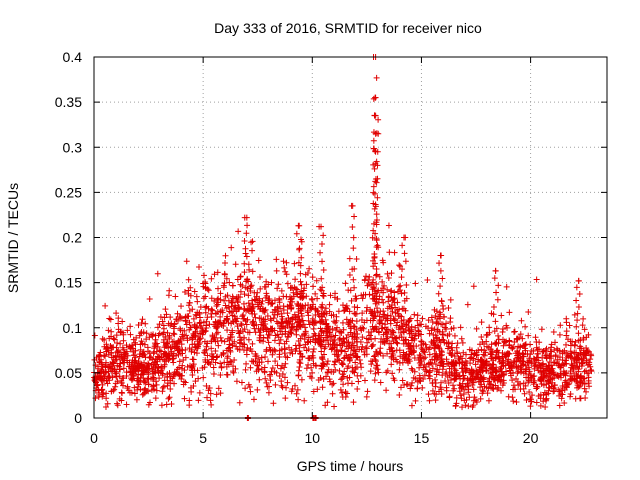 The height and width of the screenshot is (480, 640). Describe the element at coordinates (68, 102) in the screenshot. I see `y-tick-label: 0.35` at that location.